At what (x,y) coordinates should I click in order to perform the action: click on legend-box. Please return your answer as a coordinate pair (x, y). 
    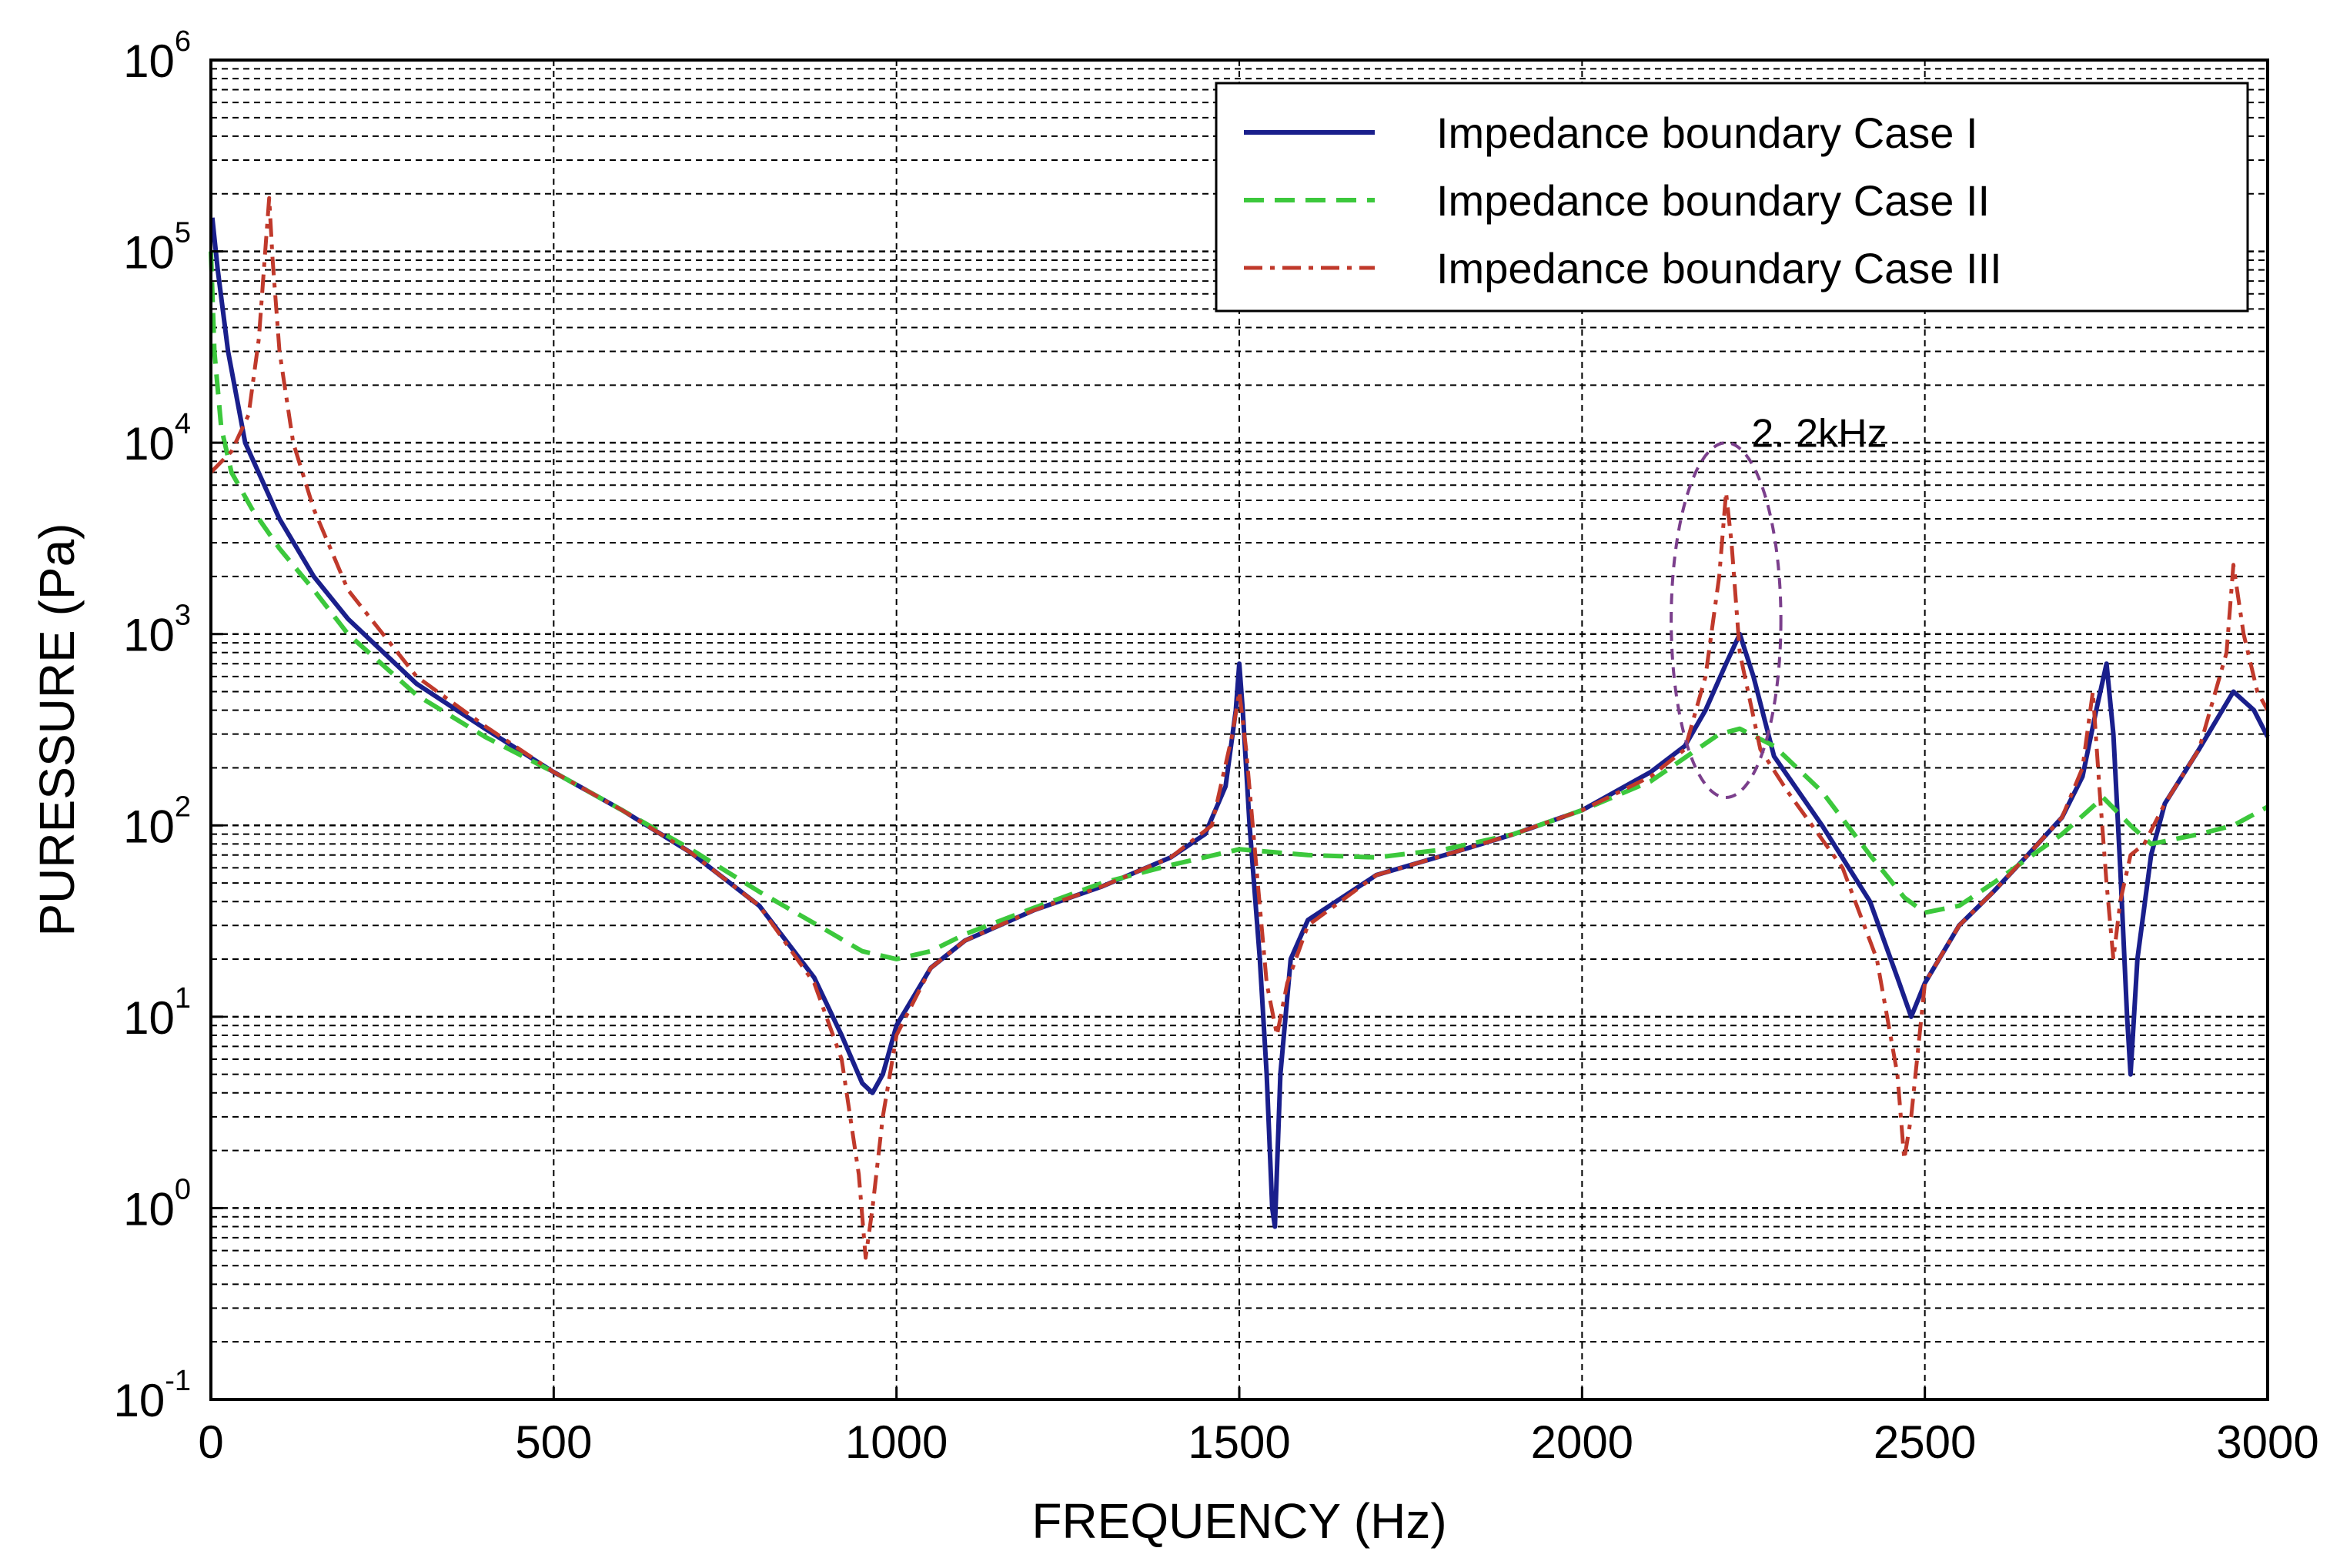
    Looking at the image, I should click on (1732, 198).